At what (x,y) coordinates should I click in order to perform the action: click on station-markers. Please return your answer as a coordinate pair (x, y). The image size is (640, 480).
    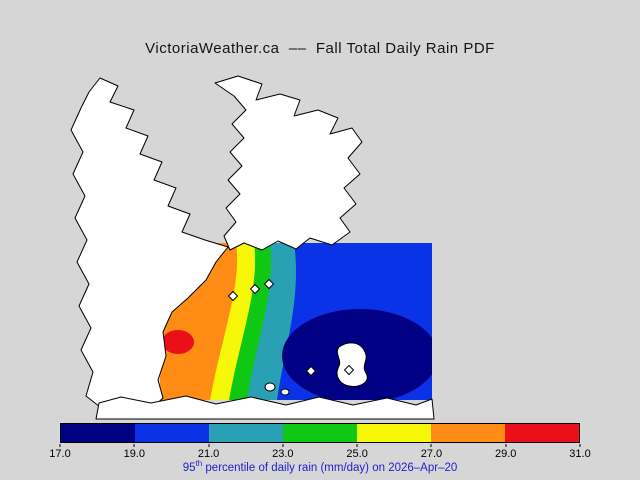
    Looking at the image, I should click on (291, 327).